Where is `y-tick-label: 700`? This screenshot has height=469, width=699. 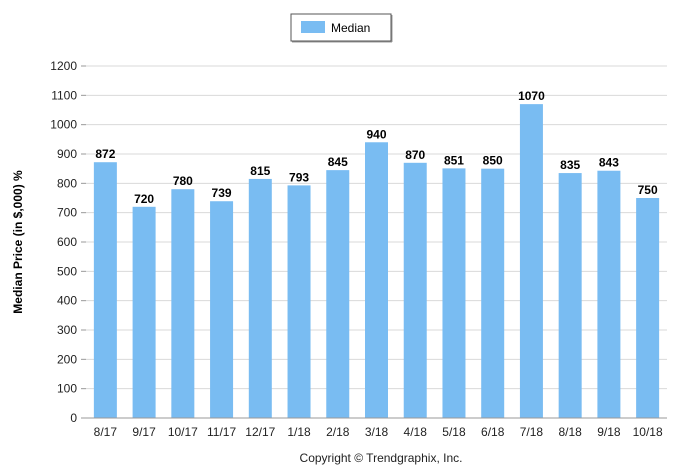 y-tick-label: 700 is located at coordinates (67, 213).